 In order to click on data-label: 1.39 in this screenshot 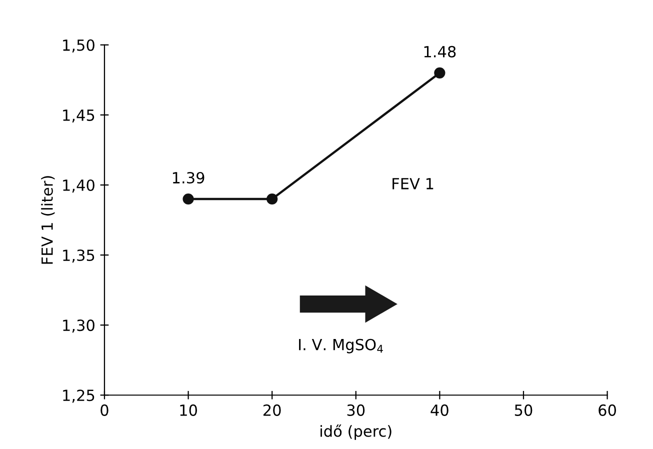, I will do `click(188, 178)`.